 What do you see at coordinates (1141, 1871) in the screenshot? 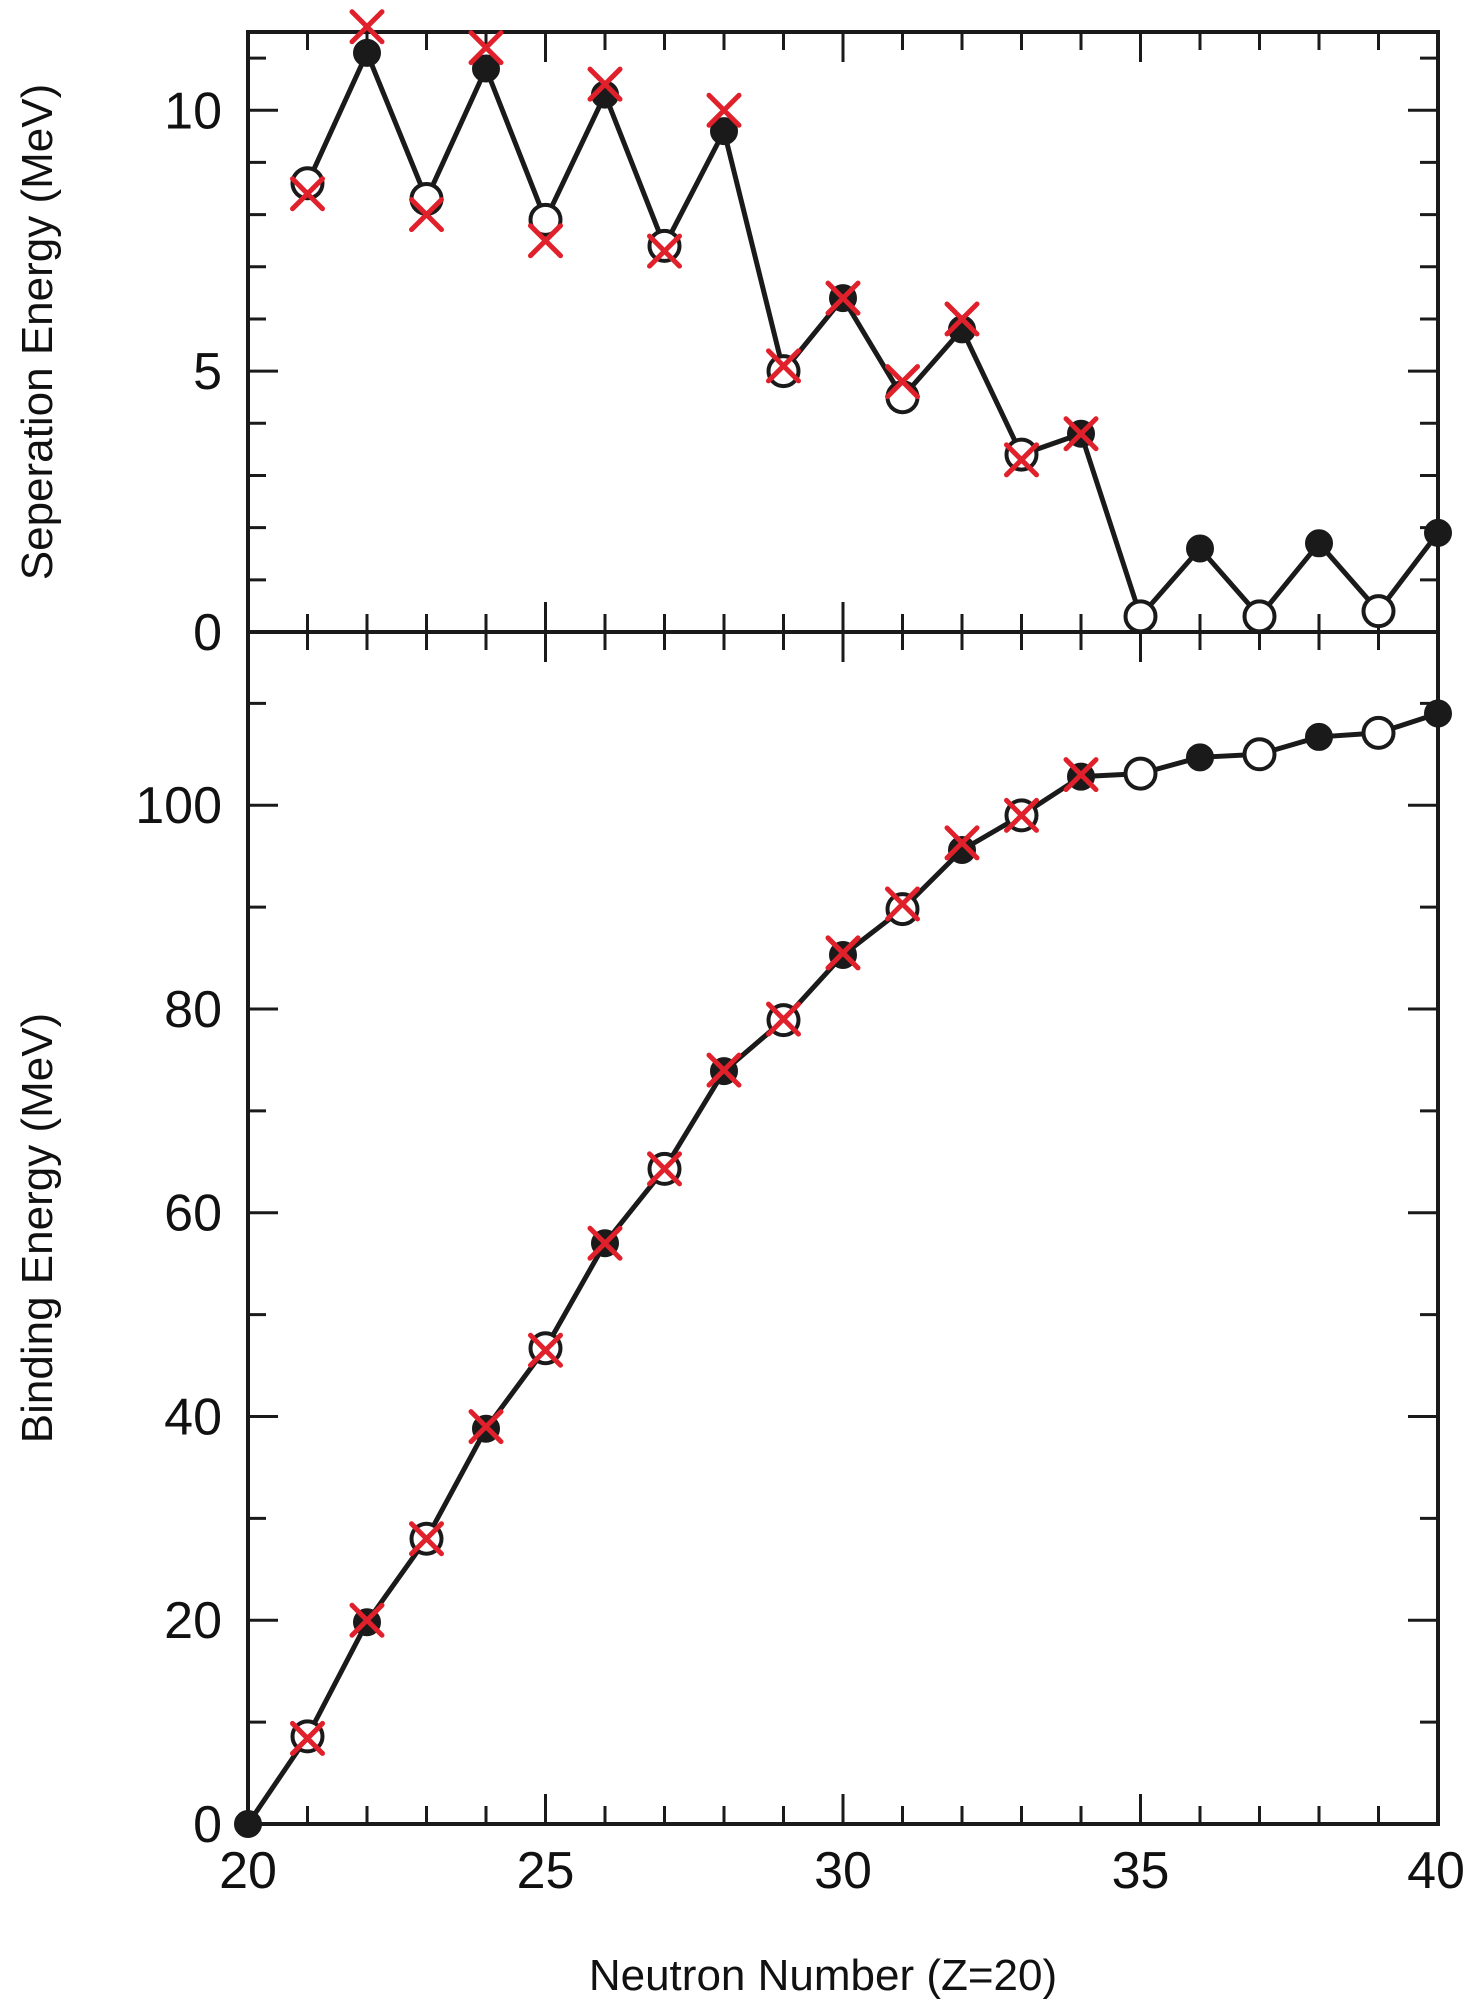
I see `x-tick-label: 35` at bounding box center [1141, 1871].